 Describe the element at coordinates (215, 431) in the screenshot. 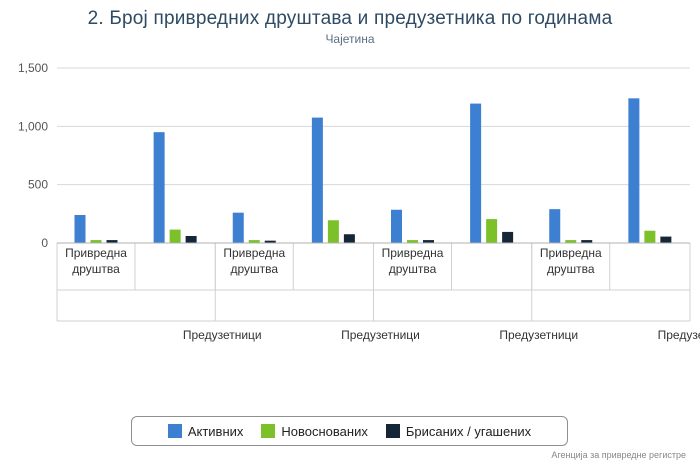

I see `legend-label: Активних` at that location.